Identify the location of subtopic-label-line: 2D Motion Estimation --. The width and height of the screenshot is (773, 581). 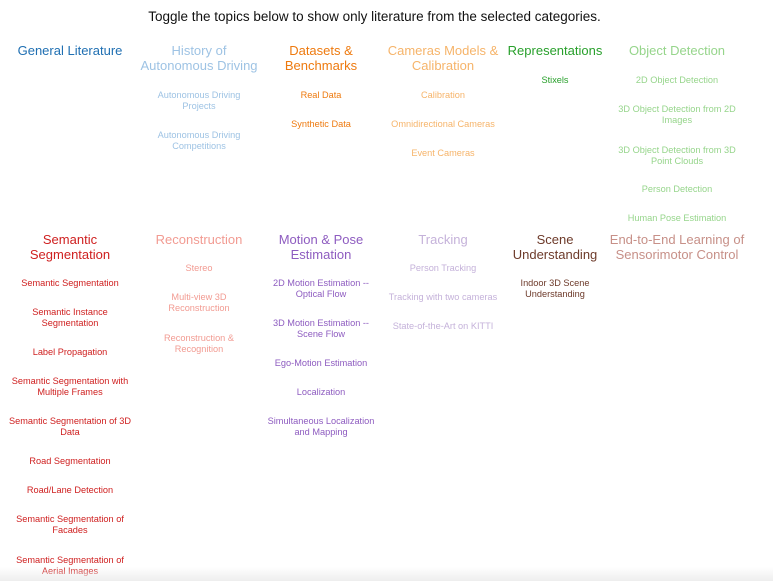
(321, 283).